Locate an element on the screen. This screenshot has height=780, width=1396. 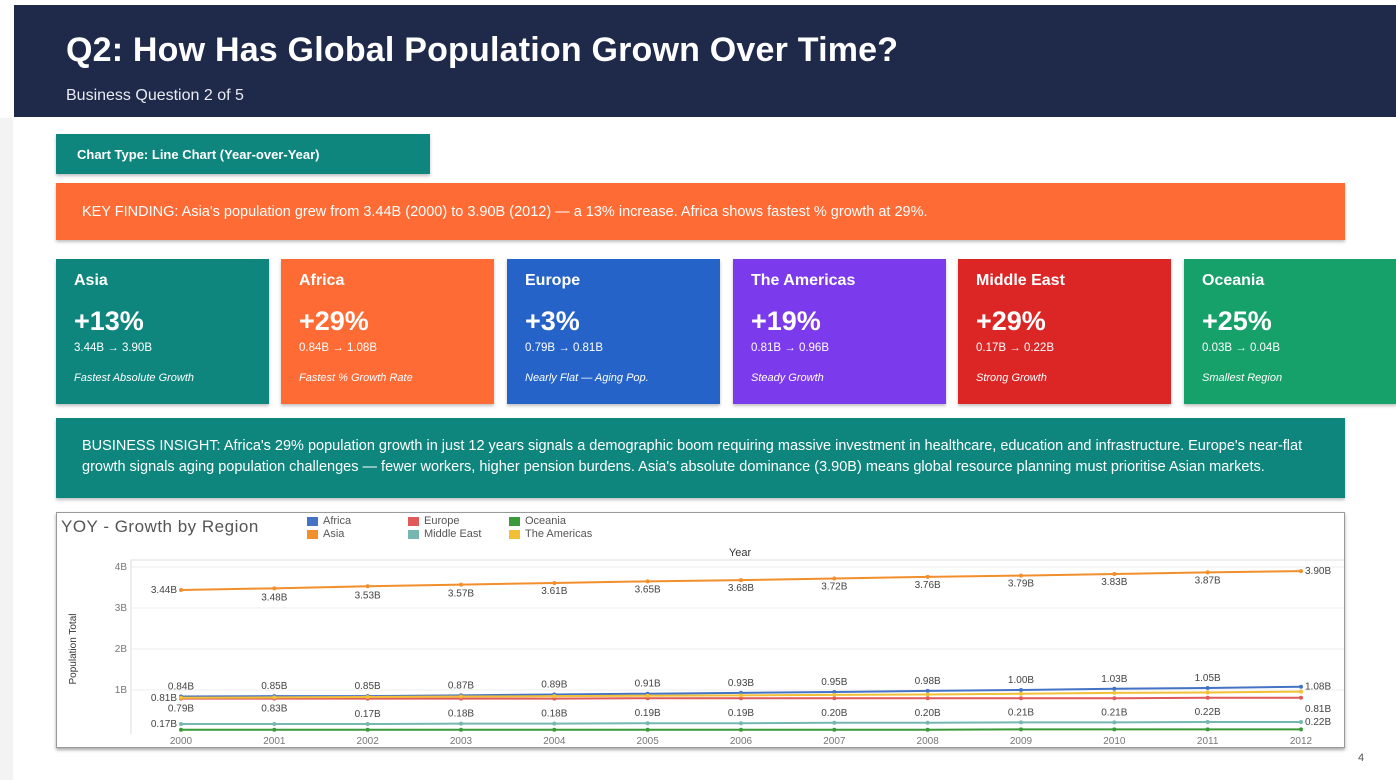
legend-item-asia: Asia is located at coordinates (325, 534).